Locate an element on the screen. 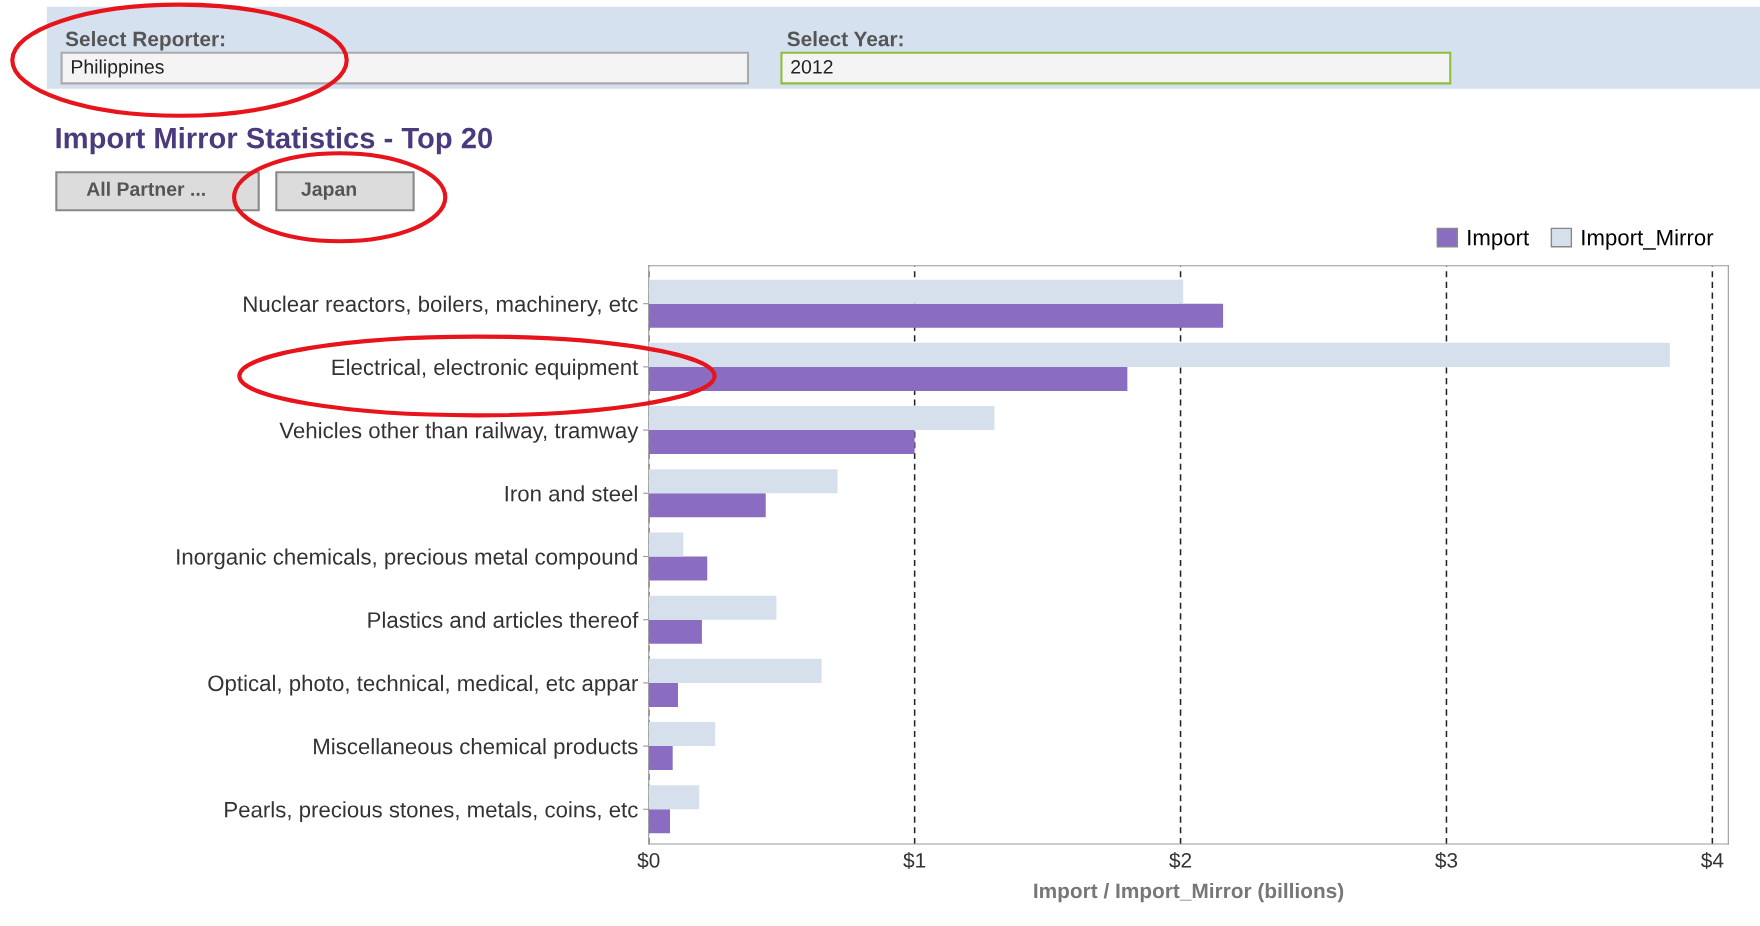 Image resolution: width=1760 pixels, height=926 pixels. text: Select Year: is located at coordinates (845, 39).